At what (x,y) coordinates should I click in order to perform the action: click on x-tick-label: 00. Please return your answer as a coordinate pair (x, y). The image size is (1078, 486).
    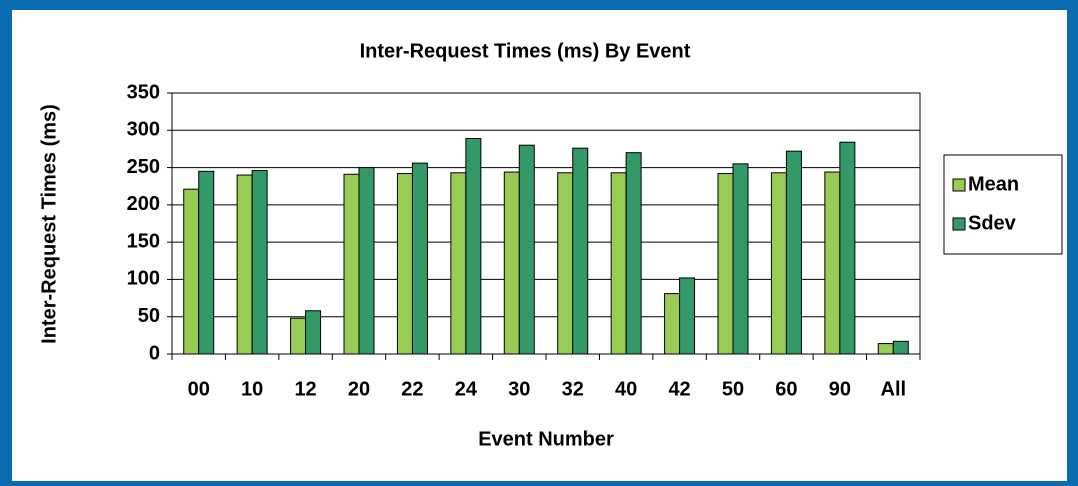
    Looking at the image, I should click on (199, 389).